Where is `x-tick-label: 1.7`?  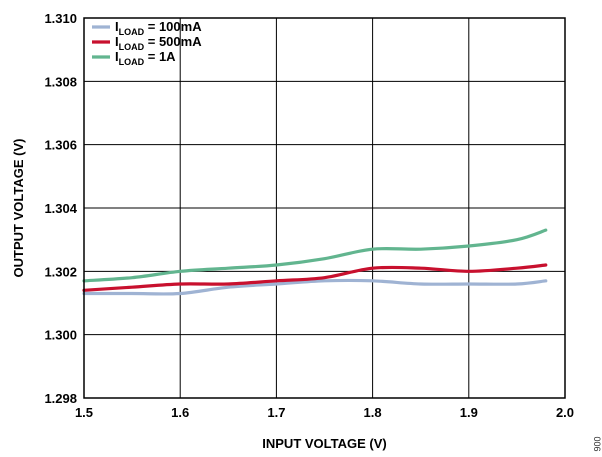
x-tick-label: 1.7 is located at coordinates (276, 412).